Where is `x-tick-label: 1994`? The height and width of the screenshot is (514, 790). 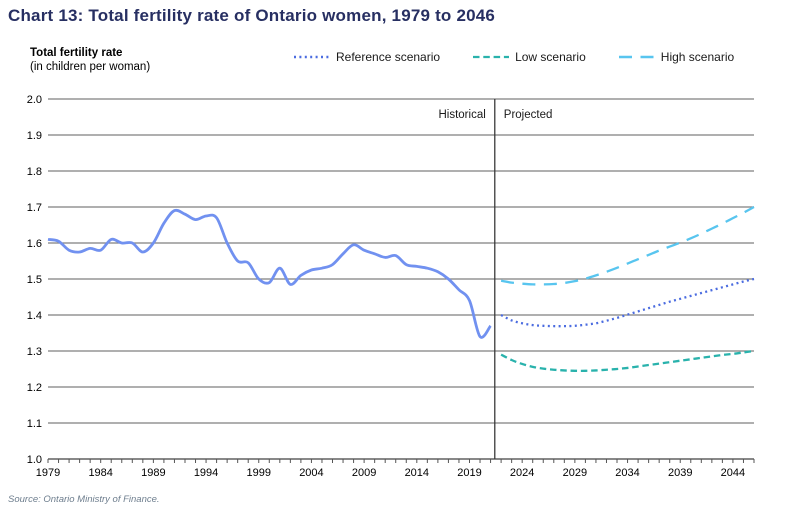 x-tick-label: 1994 is located at coordinates (206, 473).